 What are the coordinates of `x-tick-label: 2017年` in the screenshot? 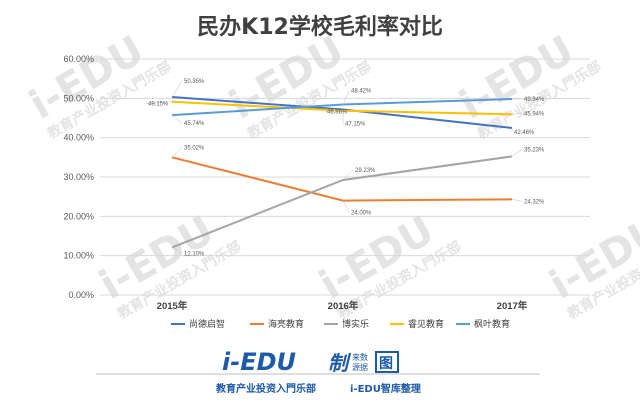 It's located at (512, 306).